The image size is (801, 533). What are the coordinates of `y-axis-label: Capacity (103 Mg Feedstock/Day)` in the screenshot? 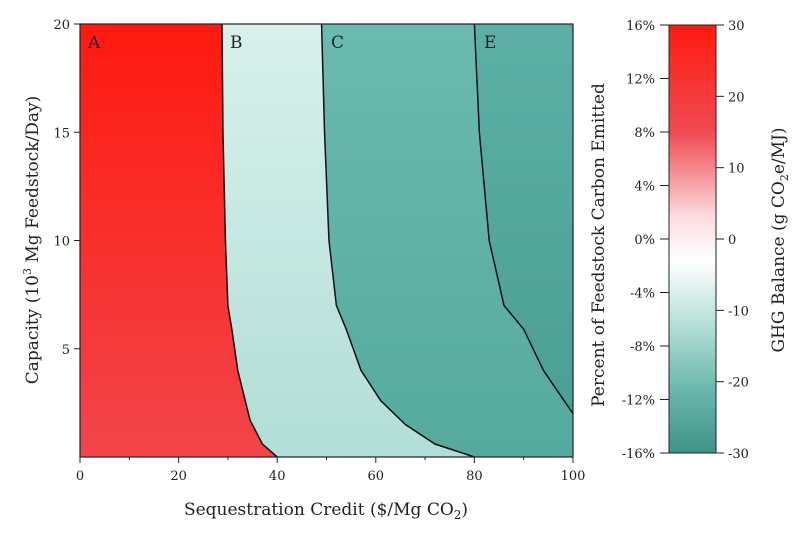 It's located at (32, 240).